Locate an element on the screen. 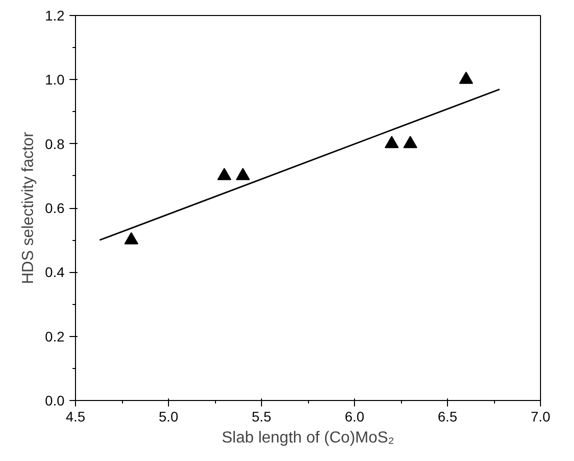 The image size is (574, 461). y-tick-label: 1.2 is located at coordinates (55, 16).